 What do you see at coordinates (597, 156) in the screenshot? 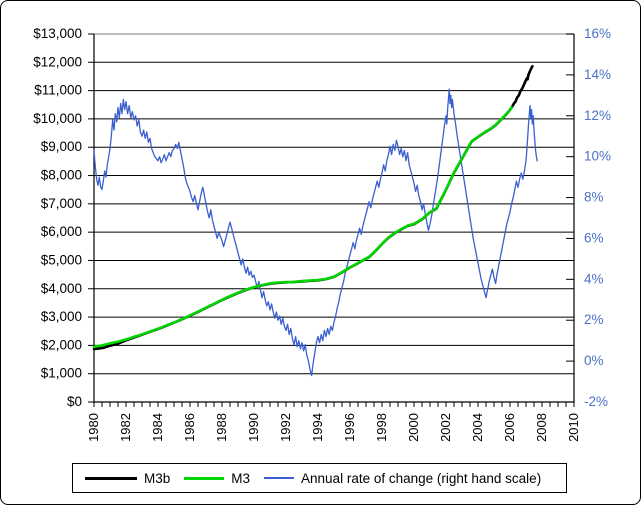
I see `right-axis-label: 10%` at bounding box center [597, 156].